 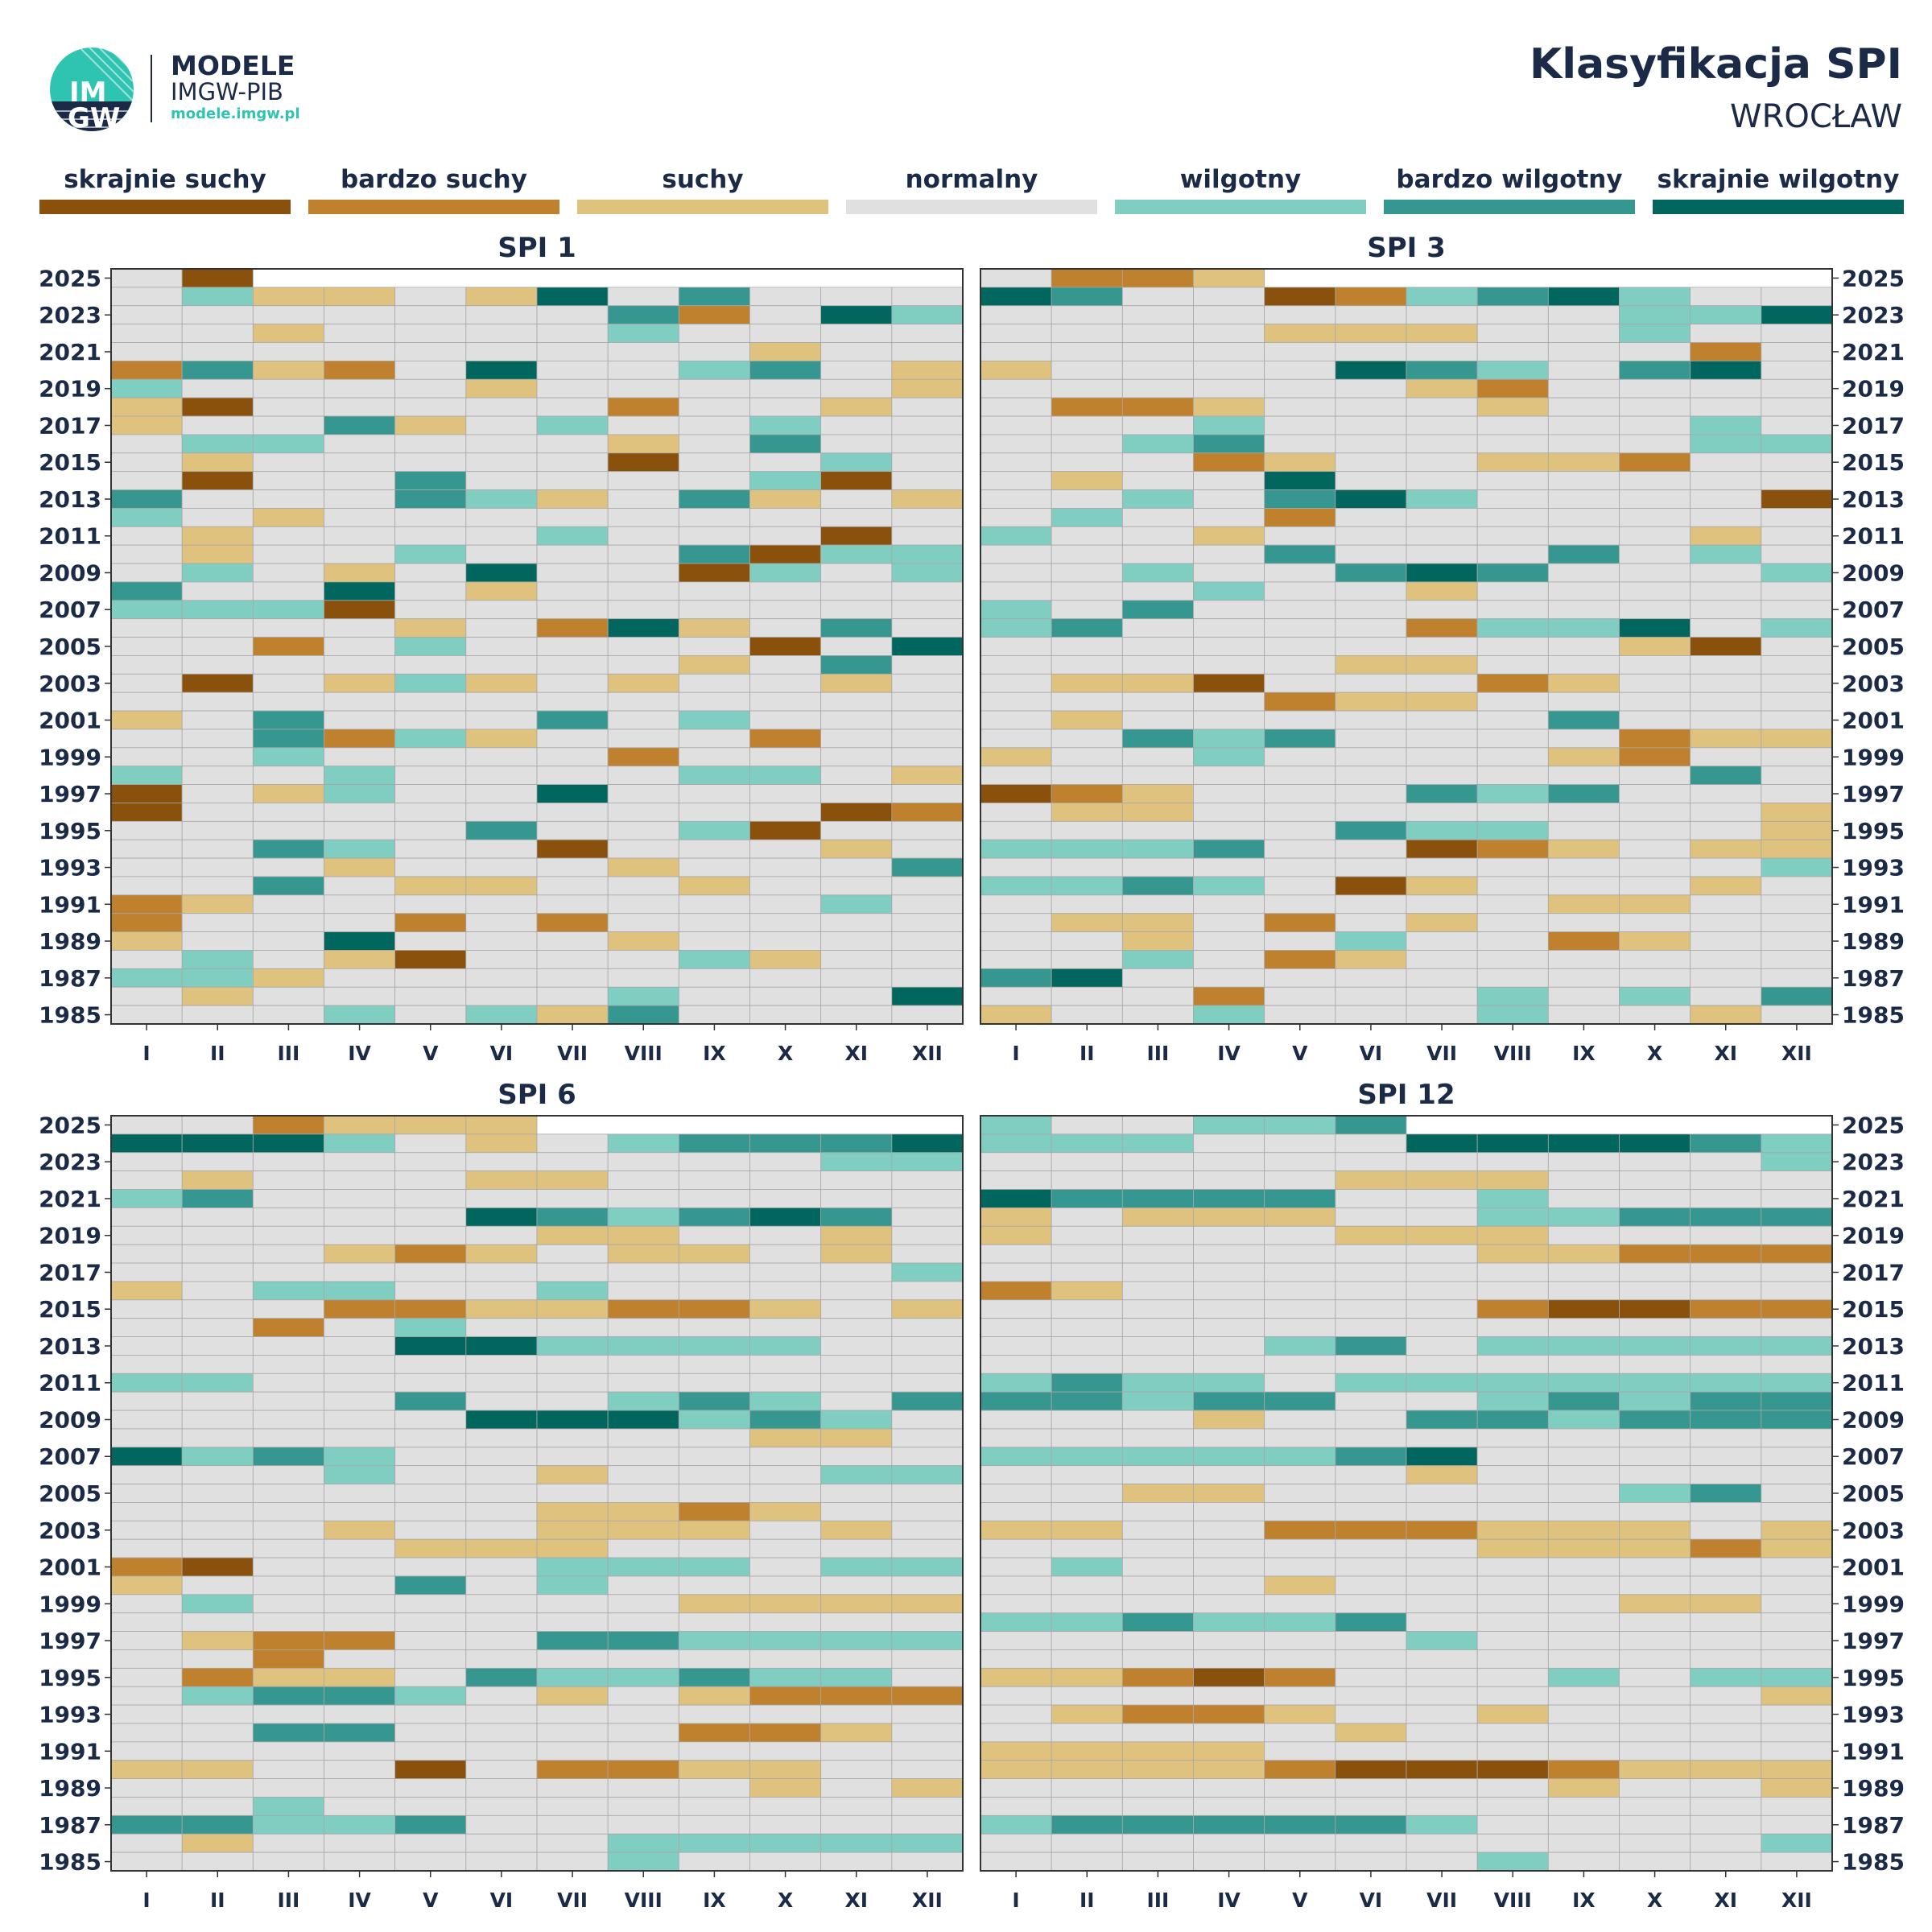 What do you see at coordinates (1240, 179) in the screenshot?
I see `legend-label: wilgotny` at bounding box center [1240, 179].